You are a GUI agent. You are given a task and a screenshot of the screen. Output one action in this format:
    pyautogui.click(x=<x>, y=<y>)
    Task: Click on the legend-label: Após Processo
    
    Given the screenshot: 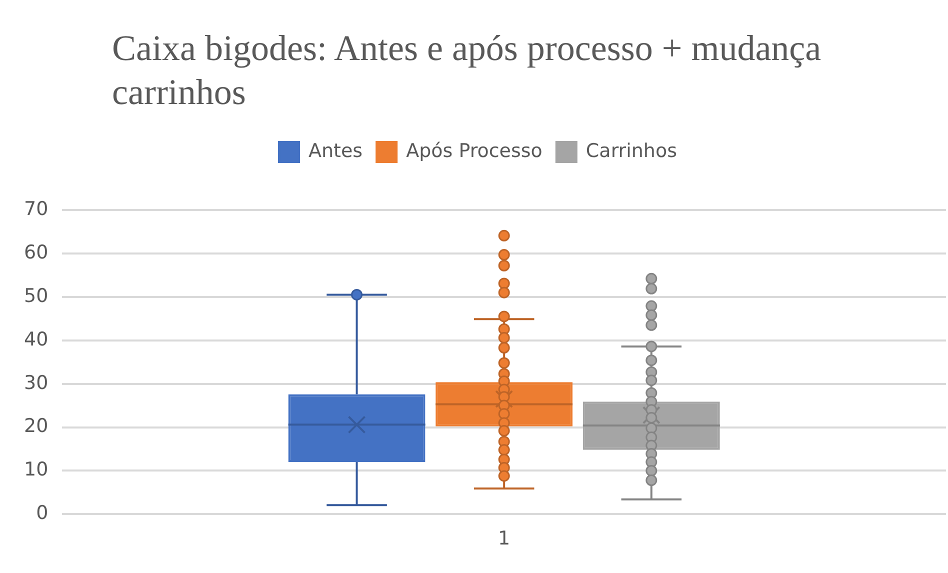 What is the action you would take?
    pyautogui.click(x=474, y=151)
    